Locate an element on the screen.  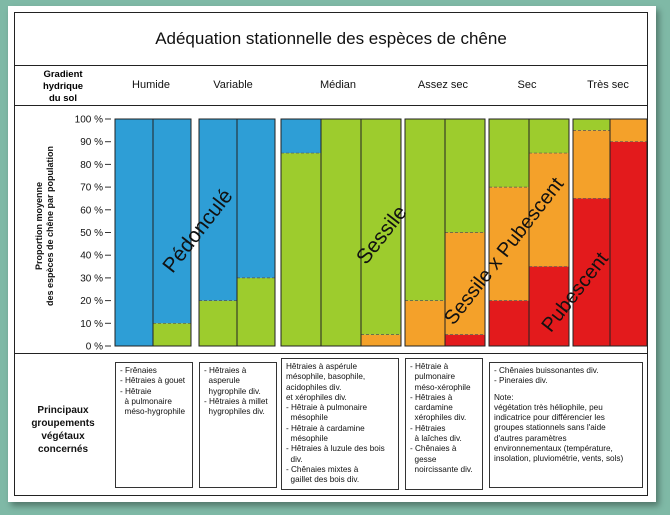
gradient-label-line: hydrique is located at coordinates (63, 86).